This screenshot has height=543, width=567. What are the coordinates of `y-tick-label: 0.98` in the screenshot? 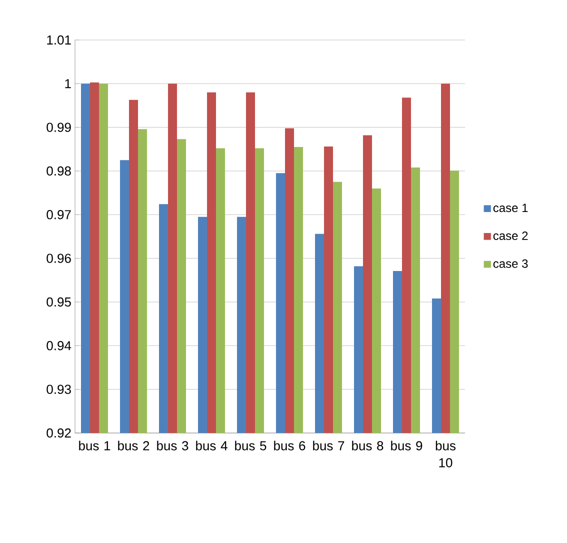 It's located at (58, 171).